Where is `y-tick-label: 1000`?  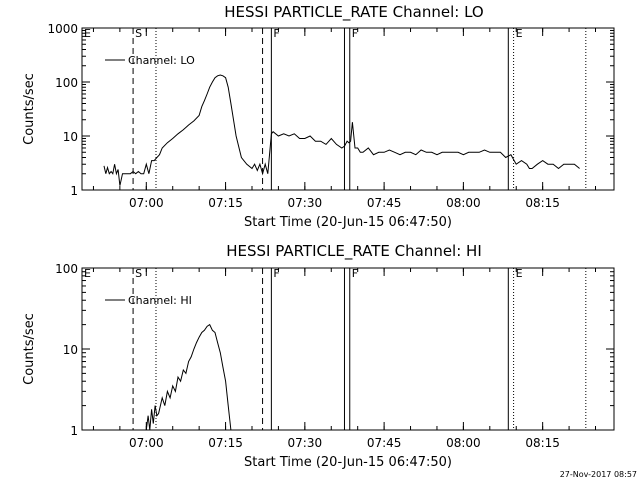 y-tick-label: 1000 is located at coordinates (62, 29).